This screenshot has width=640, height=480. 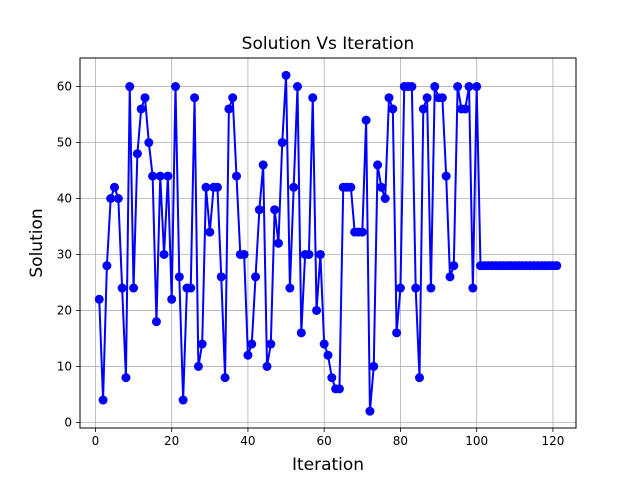 I want to click on y-axis-label: Solution, so click(x=37, y=242).